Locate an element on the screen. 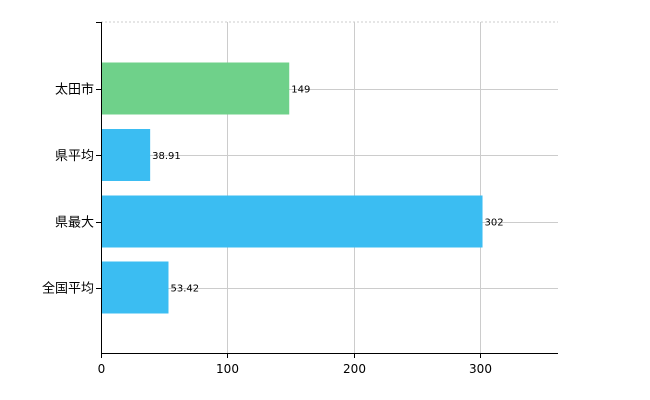  x-tick-label-0: 0 is located at coordinates (102, 369).